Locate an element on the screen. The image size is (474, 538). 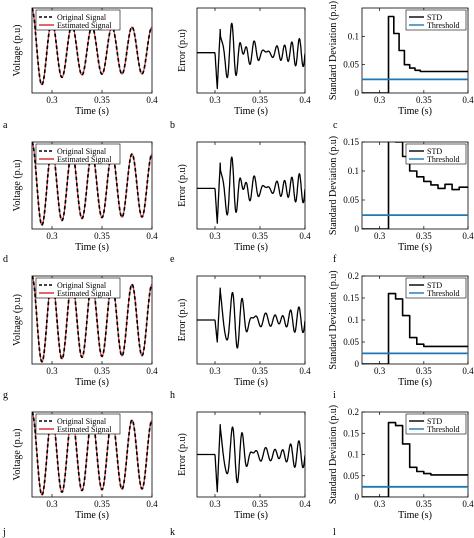
panel-k: 0.3 0.35 0.4 Time (s) Error (p.u) k is located at coordinates (240, 474).